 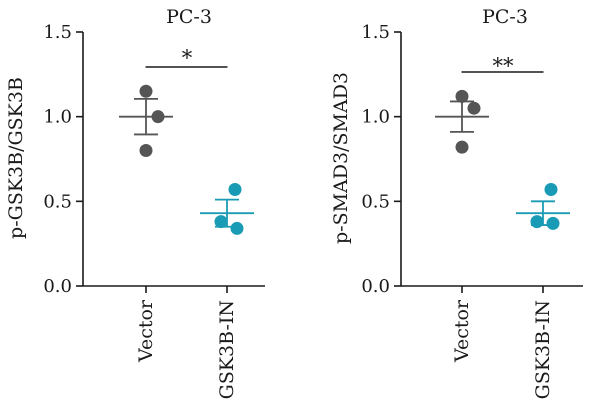 I want to click on significance-label: **, so click(x=504, y=66).